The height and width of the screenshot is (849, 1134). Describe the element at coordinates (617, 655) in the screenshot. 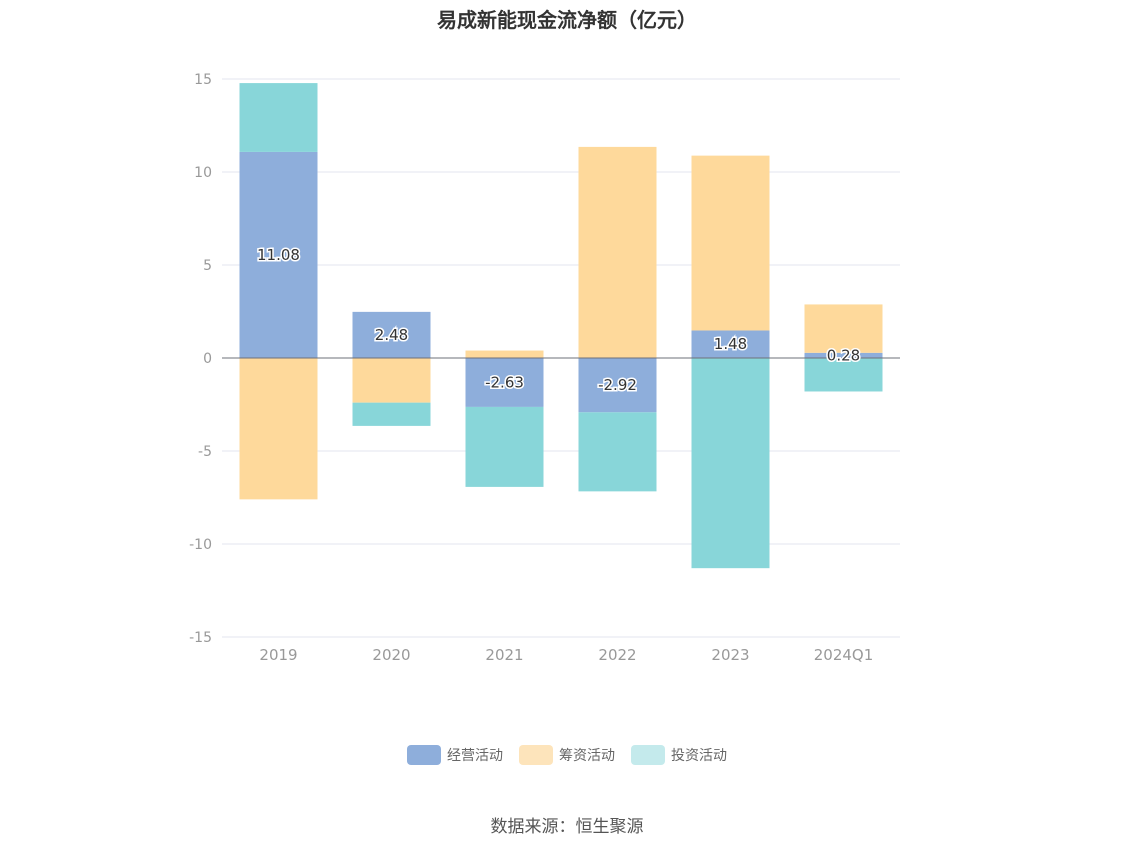

I see `x-tick-label: 2022` at that location.